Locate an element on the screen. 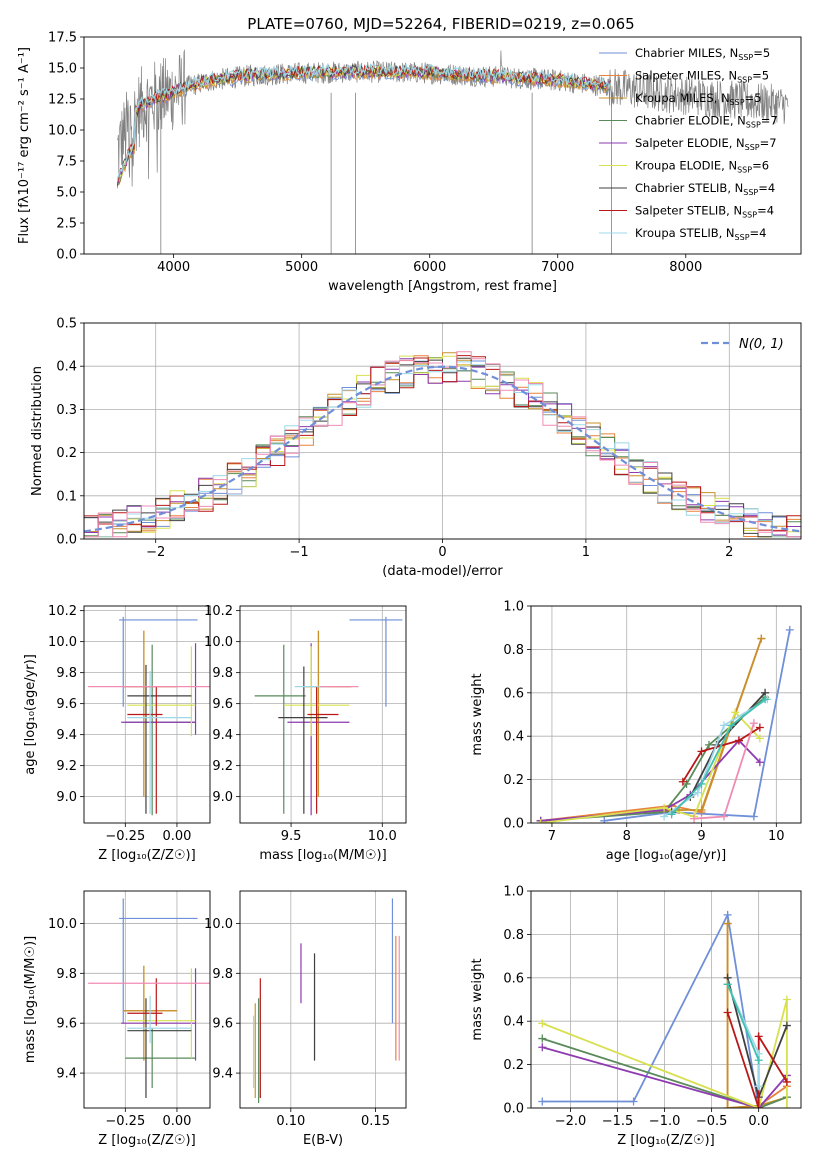 The image size is (819, 1170). x-tick-label: 0.0 is located at coordinates (758, 1121).